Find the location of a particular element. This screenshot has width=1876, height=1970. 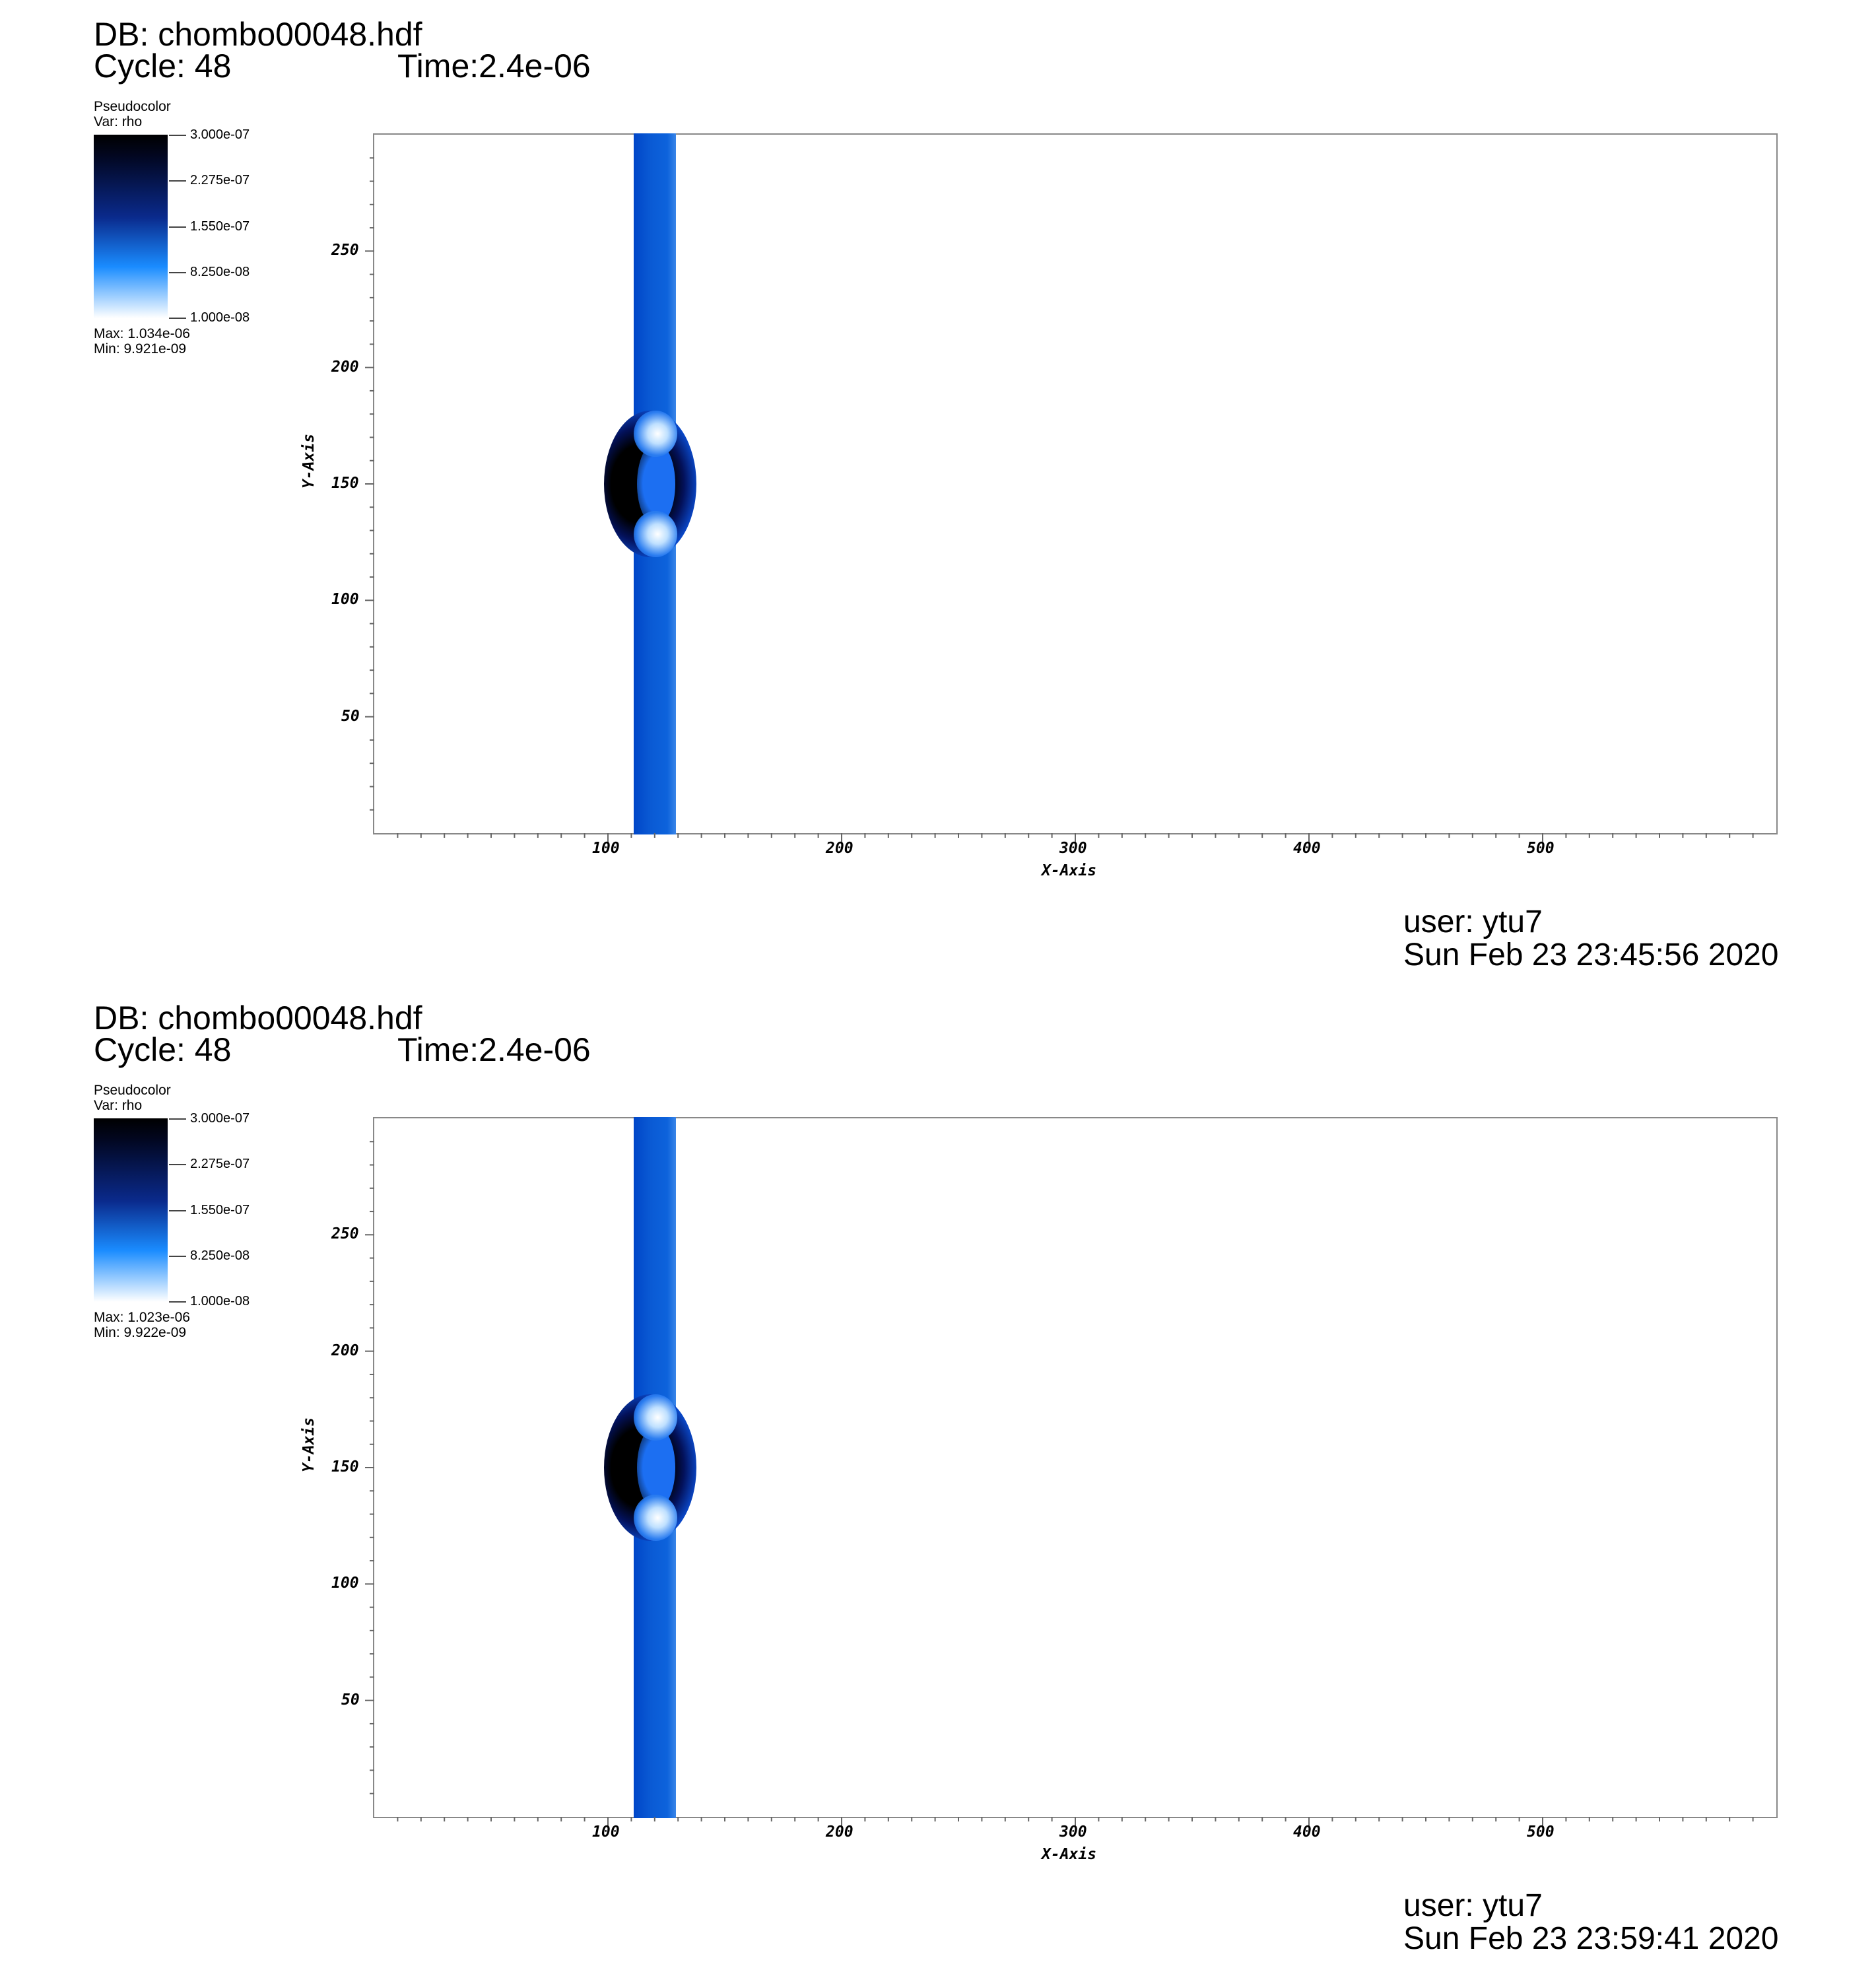

legend-min: Min: 9.921e-09 is located at coordinates (140, 349).